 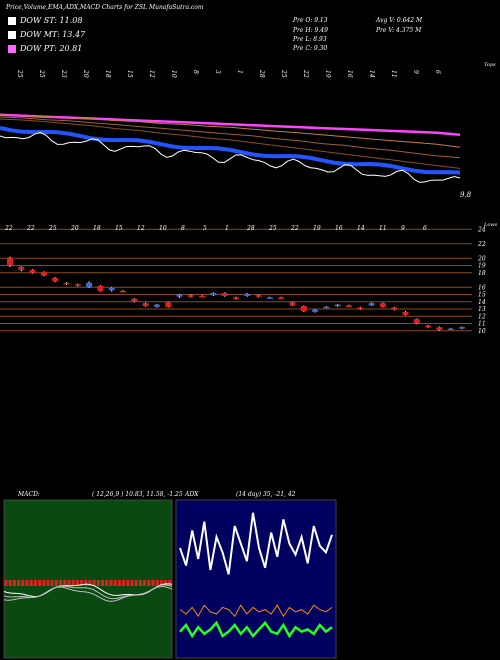 I want to click on ema-price-line, so click(x=230, y=157).